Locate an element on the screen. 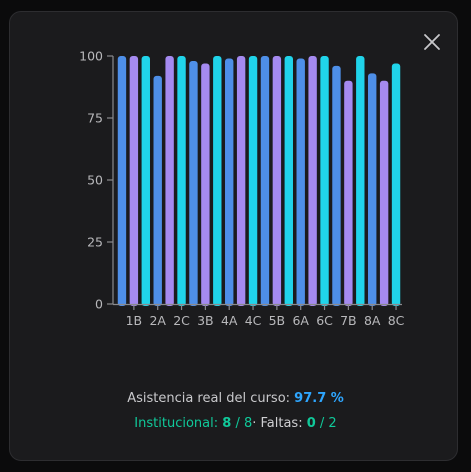 This screenshot has height=472, width=471. bar-7B is located at coordinates (348, 193).